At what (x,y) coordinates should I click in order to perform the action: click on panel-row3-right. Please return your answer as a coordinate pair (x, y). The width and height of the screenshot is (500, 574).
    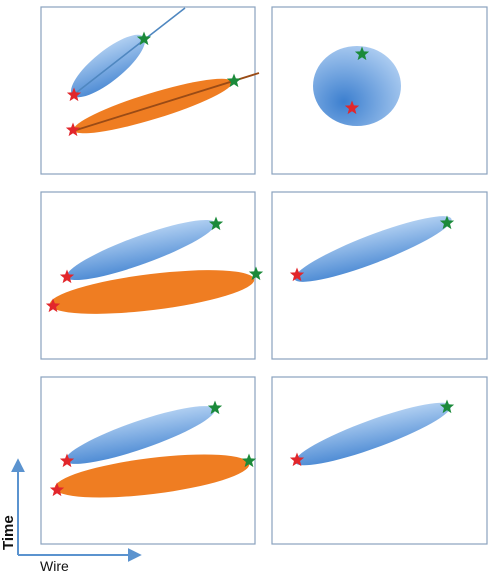
    Looking at the image, I should click on (379, 460).